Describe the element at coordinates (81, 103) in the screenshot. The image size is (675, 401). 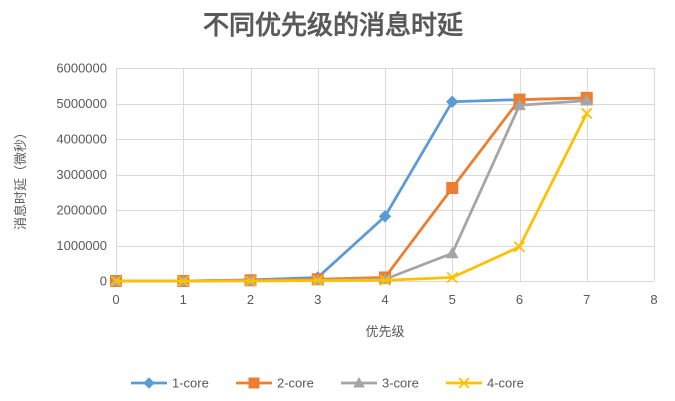
I see `y-tick-label: 5000000` at that location.